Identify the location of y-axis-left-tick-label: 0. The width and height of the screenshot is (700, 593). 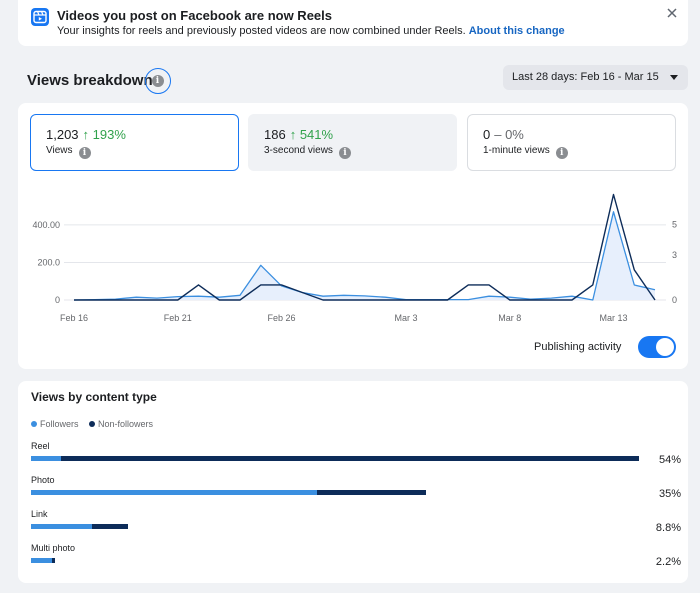
(57, 300).